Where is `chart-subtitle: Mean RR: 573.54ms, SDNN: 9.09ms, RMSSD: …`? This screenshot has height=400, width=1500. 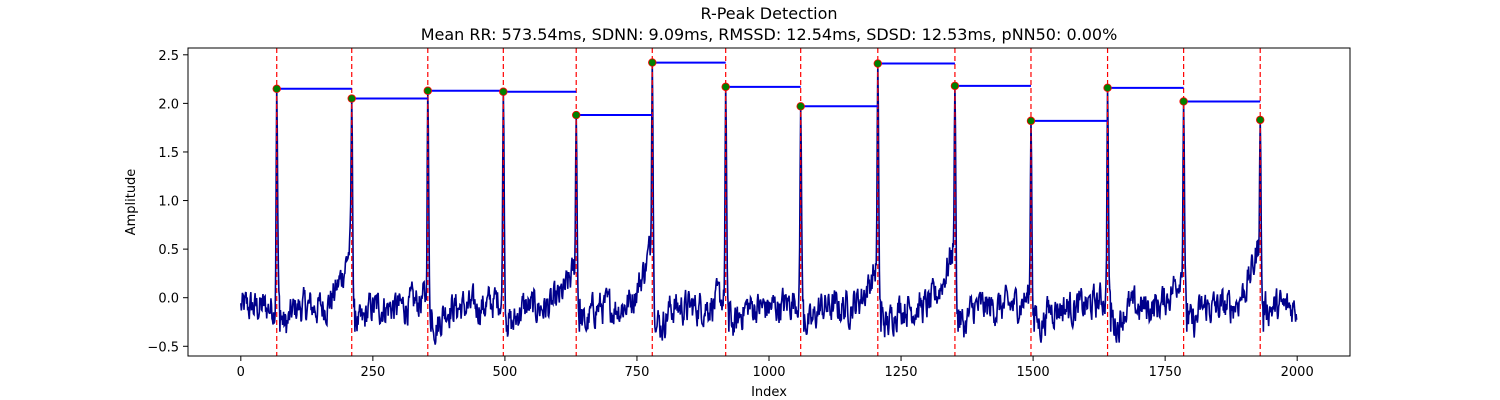
chart-subtitle: Mean RR: 573.54ms, SDNN: 9.09ms, RMSSD: … is located at coordinates (769, 34).